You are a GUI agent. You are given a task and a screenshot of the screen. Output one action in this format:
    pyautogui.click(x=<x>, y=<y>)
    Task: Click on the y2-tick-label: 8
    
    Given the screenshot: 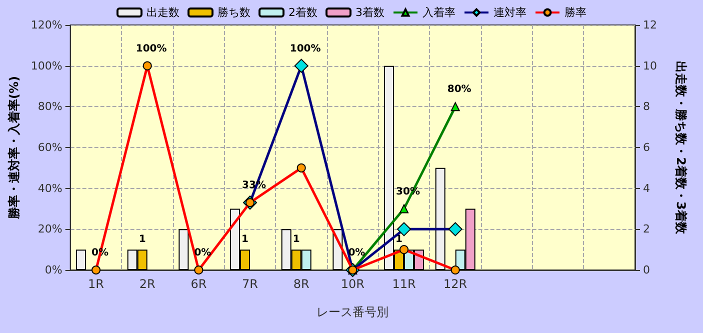 What is the action you would take?
    pyautogui.click(x=646, y=107)
    